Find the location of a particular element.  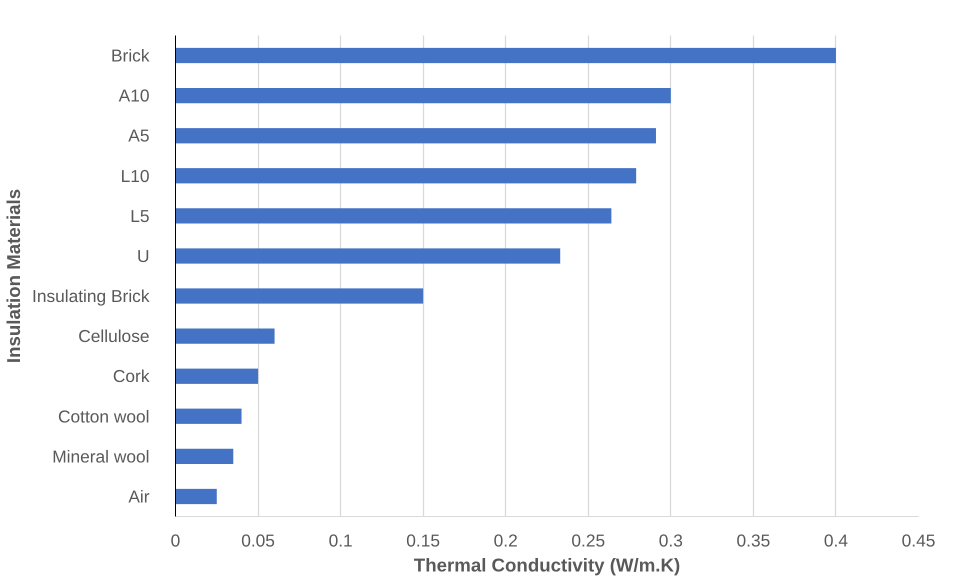

y-tick-label: Cellulose is located at coordinates (114, 336).